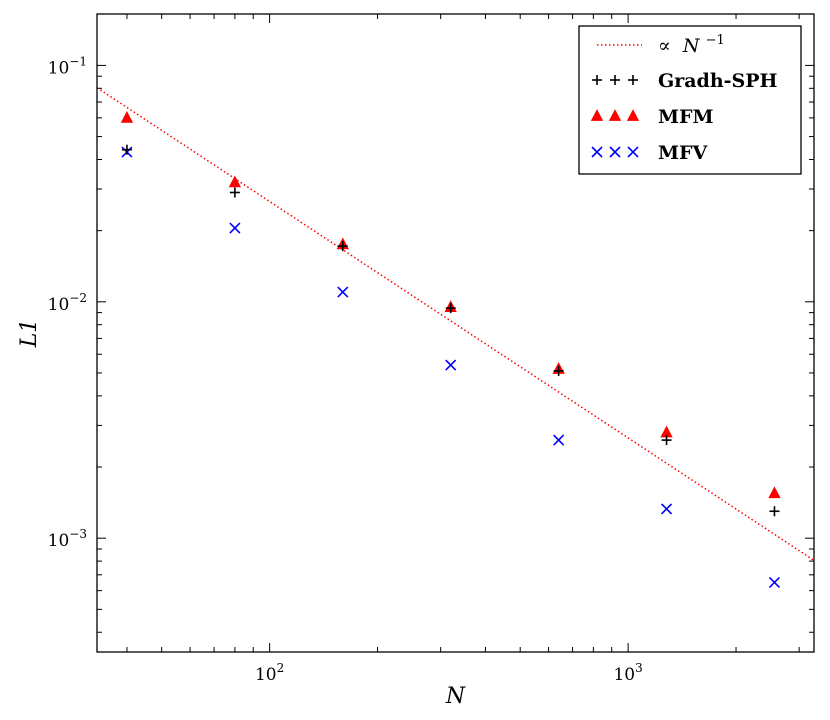 The height and width of the screenshot is (720, 830). I want to click on reference-var: N, so click(691, 46).